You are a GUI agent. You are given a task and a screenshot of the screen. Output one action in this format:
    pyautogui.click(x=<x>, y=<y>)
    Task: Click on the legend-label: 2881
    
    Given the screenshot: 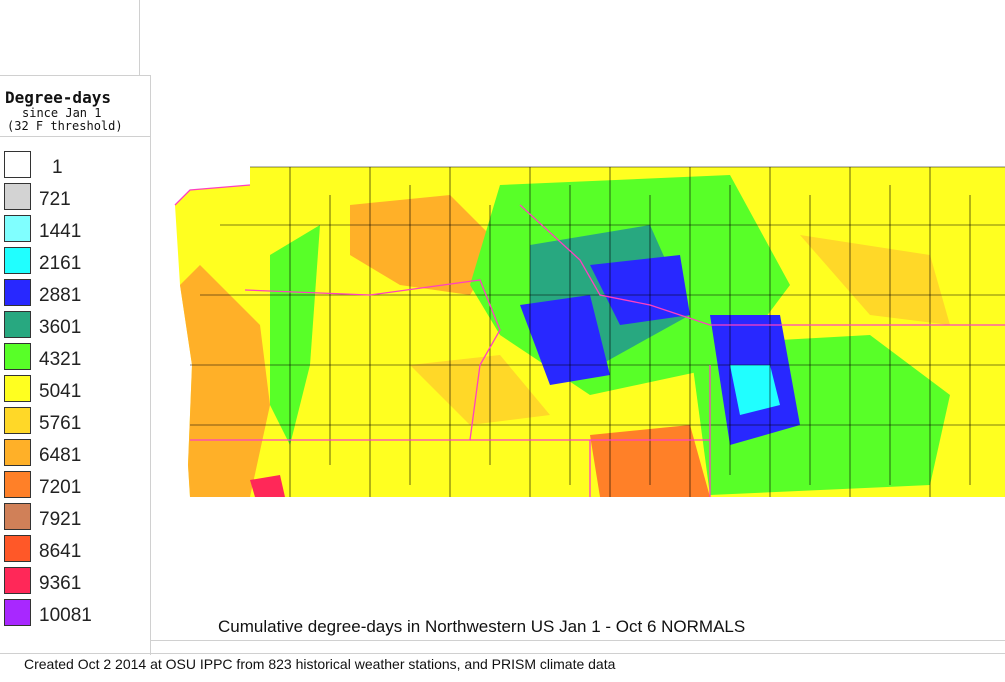 What is the action you would take?
    pyautogui.click(x=60, y=295)
    